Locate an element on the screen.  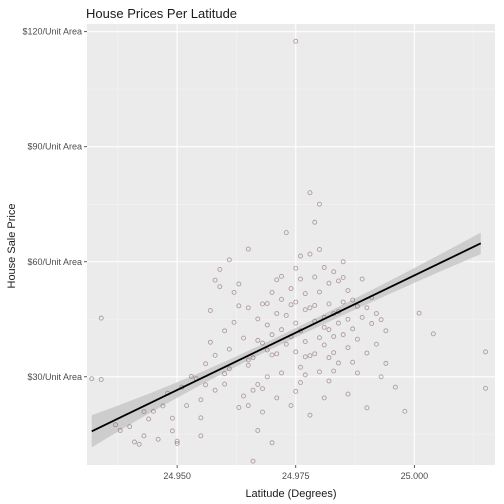
chart-title: House Prices Per Latitude is located at coordinates (161, 13).